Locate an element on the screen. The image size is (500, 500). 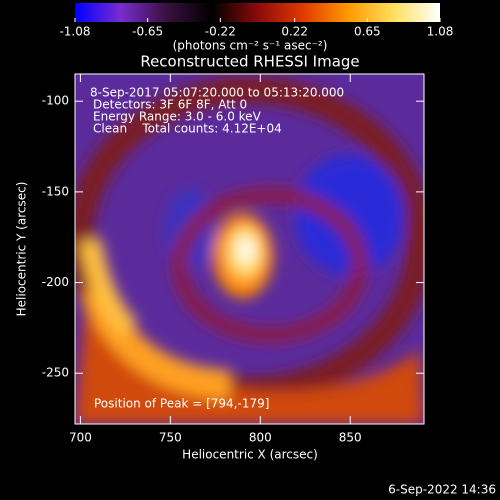
colorbar-label: (photons cm⁻² s⁻¹ asec⁻²) is located at coordinates (250, 46).